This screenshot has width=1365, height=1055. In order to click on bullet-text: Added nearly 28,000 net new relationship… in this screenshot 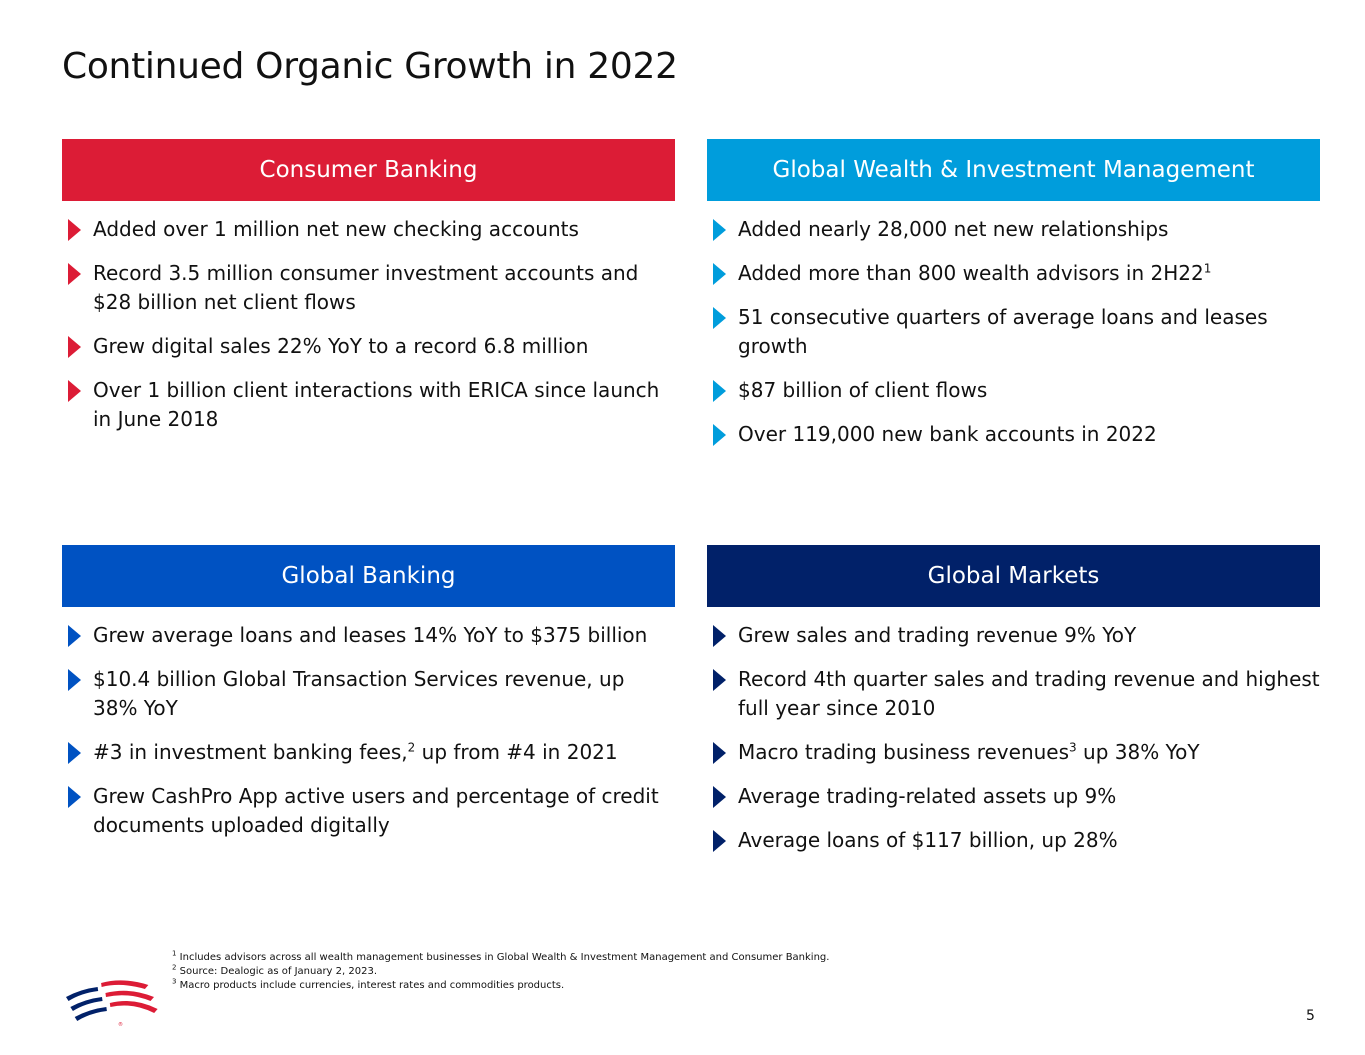, I will do `click(953, 229)`.